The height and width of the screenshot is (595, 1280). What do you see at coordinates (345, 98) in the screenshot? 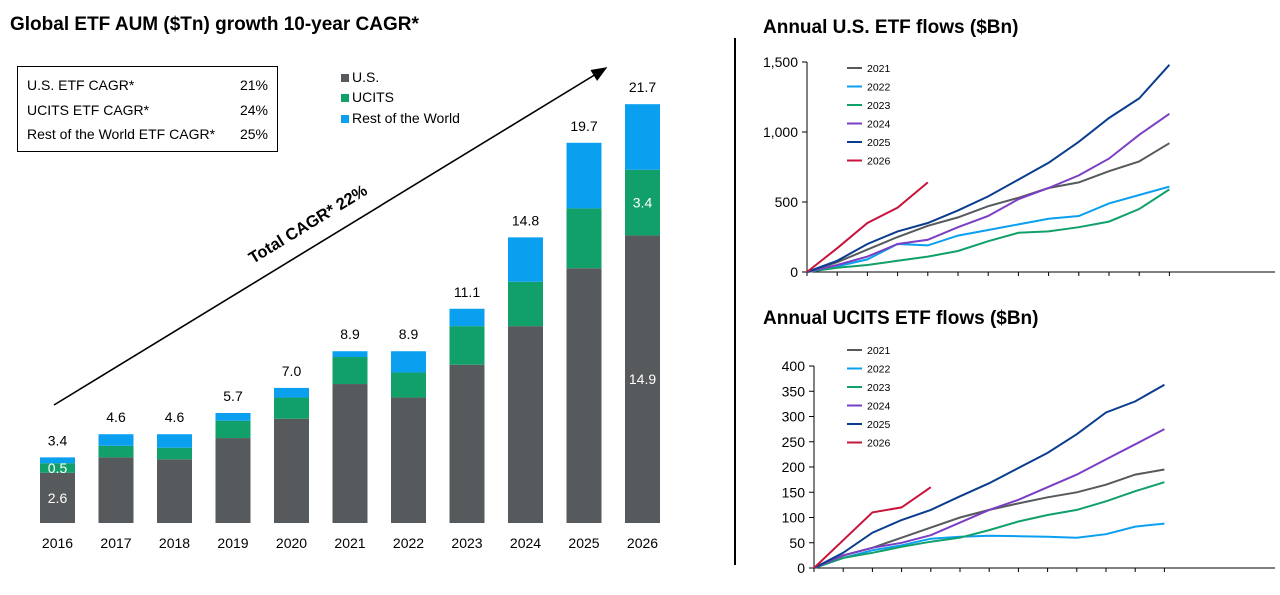
I see `legend-swatch-ucits` at bounding box center [345, 98].